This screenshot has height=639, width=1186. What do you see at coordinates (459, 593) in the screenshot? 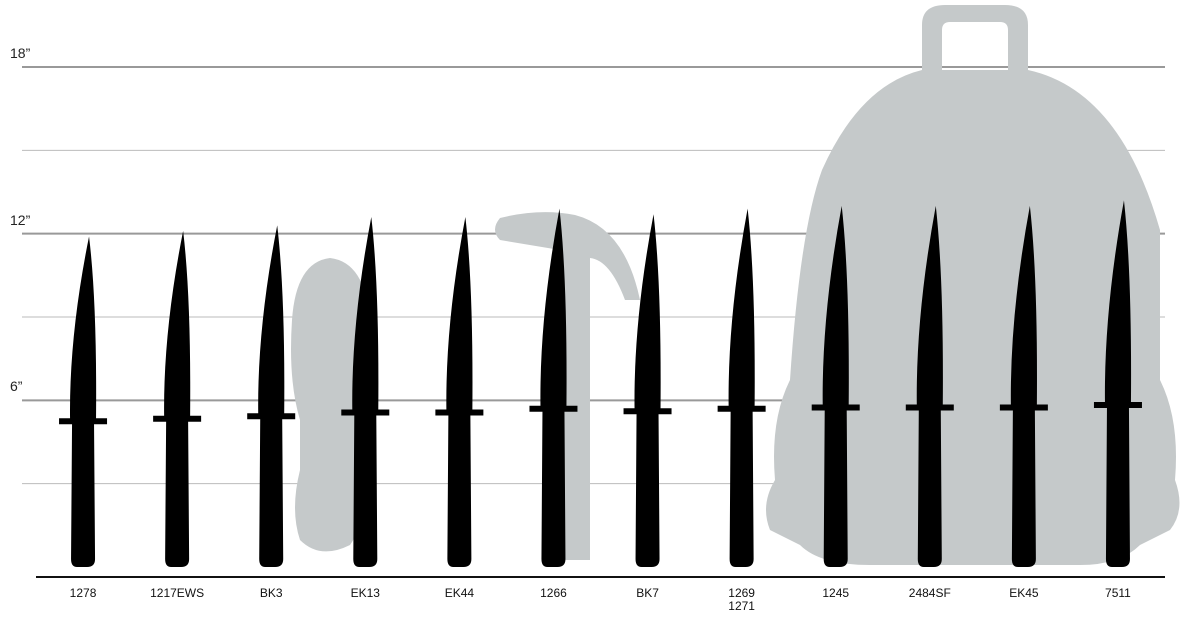
I see `x-tick-label: EK44` at bounding box center [459, 593].